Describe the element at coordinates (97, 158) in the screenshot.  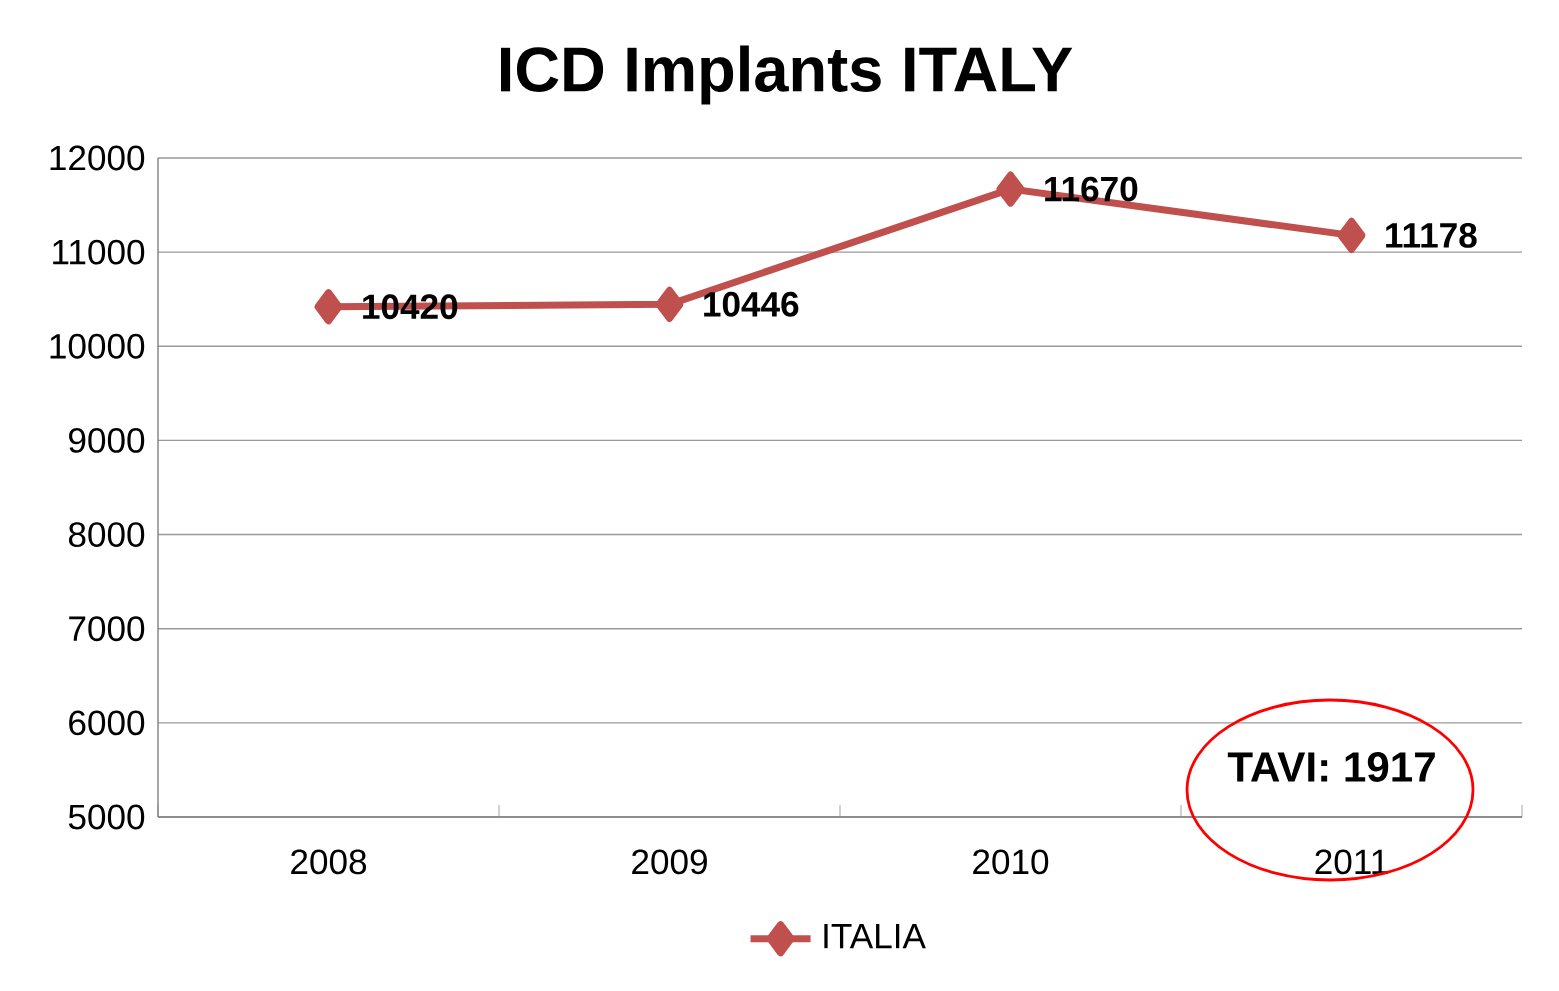
I see `y-tick-label: 12000` at that location.